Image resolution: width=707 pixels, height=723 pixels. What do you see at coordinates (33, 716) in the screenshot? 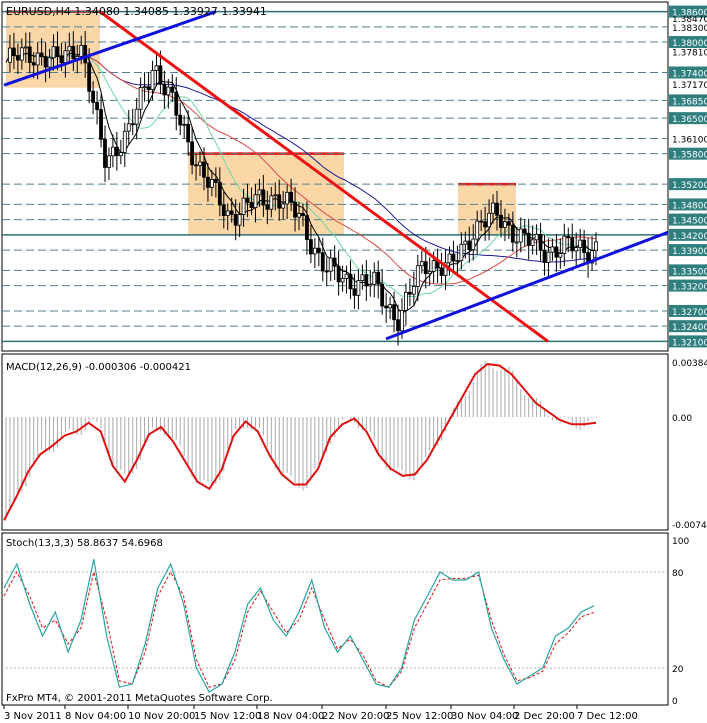
I see `time-tick-label: 3 Nov 2011` at bounding box center [33, 716].